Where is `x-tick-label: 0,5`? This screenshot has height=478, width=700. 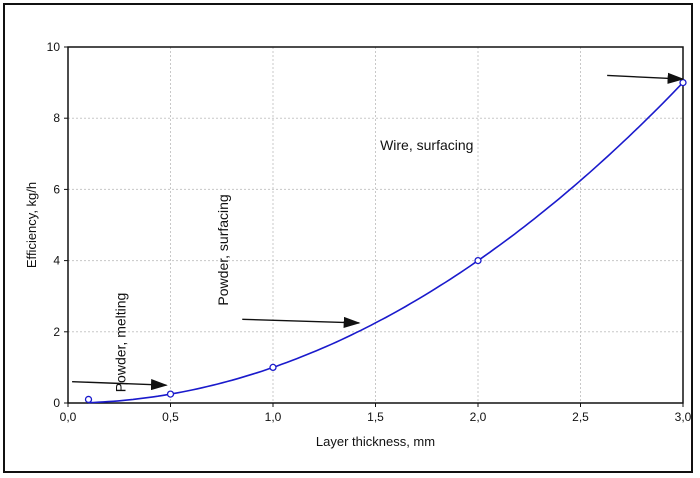 x-tick-label: 0,5 is located at coordinates (170, 417).